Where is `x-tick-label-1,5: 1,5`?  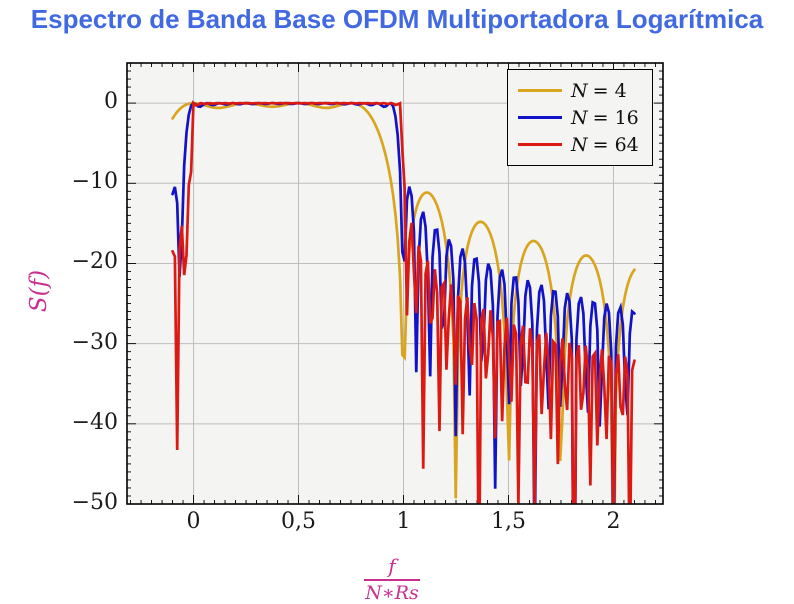
x-tick-label-1,5: 1,5 is located at coordinates (508, 521).